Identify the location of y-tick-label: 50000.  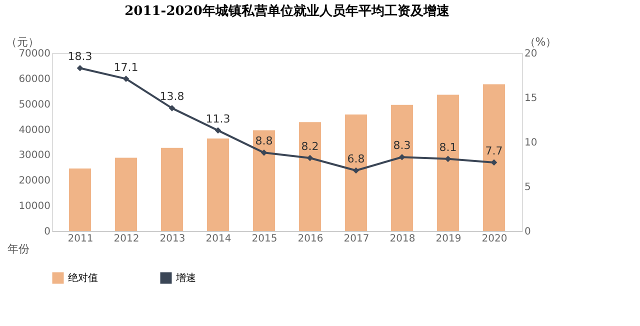
(34, 104).